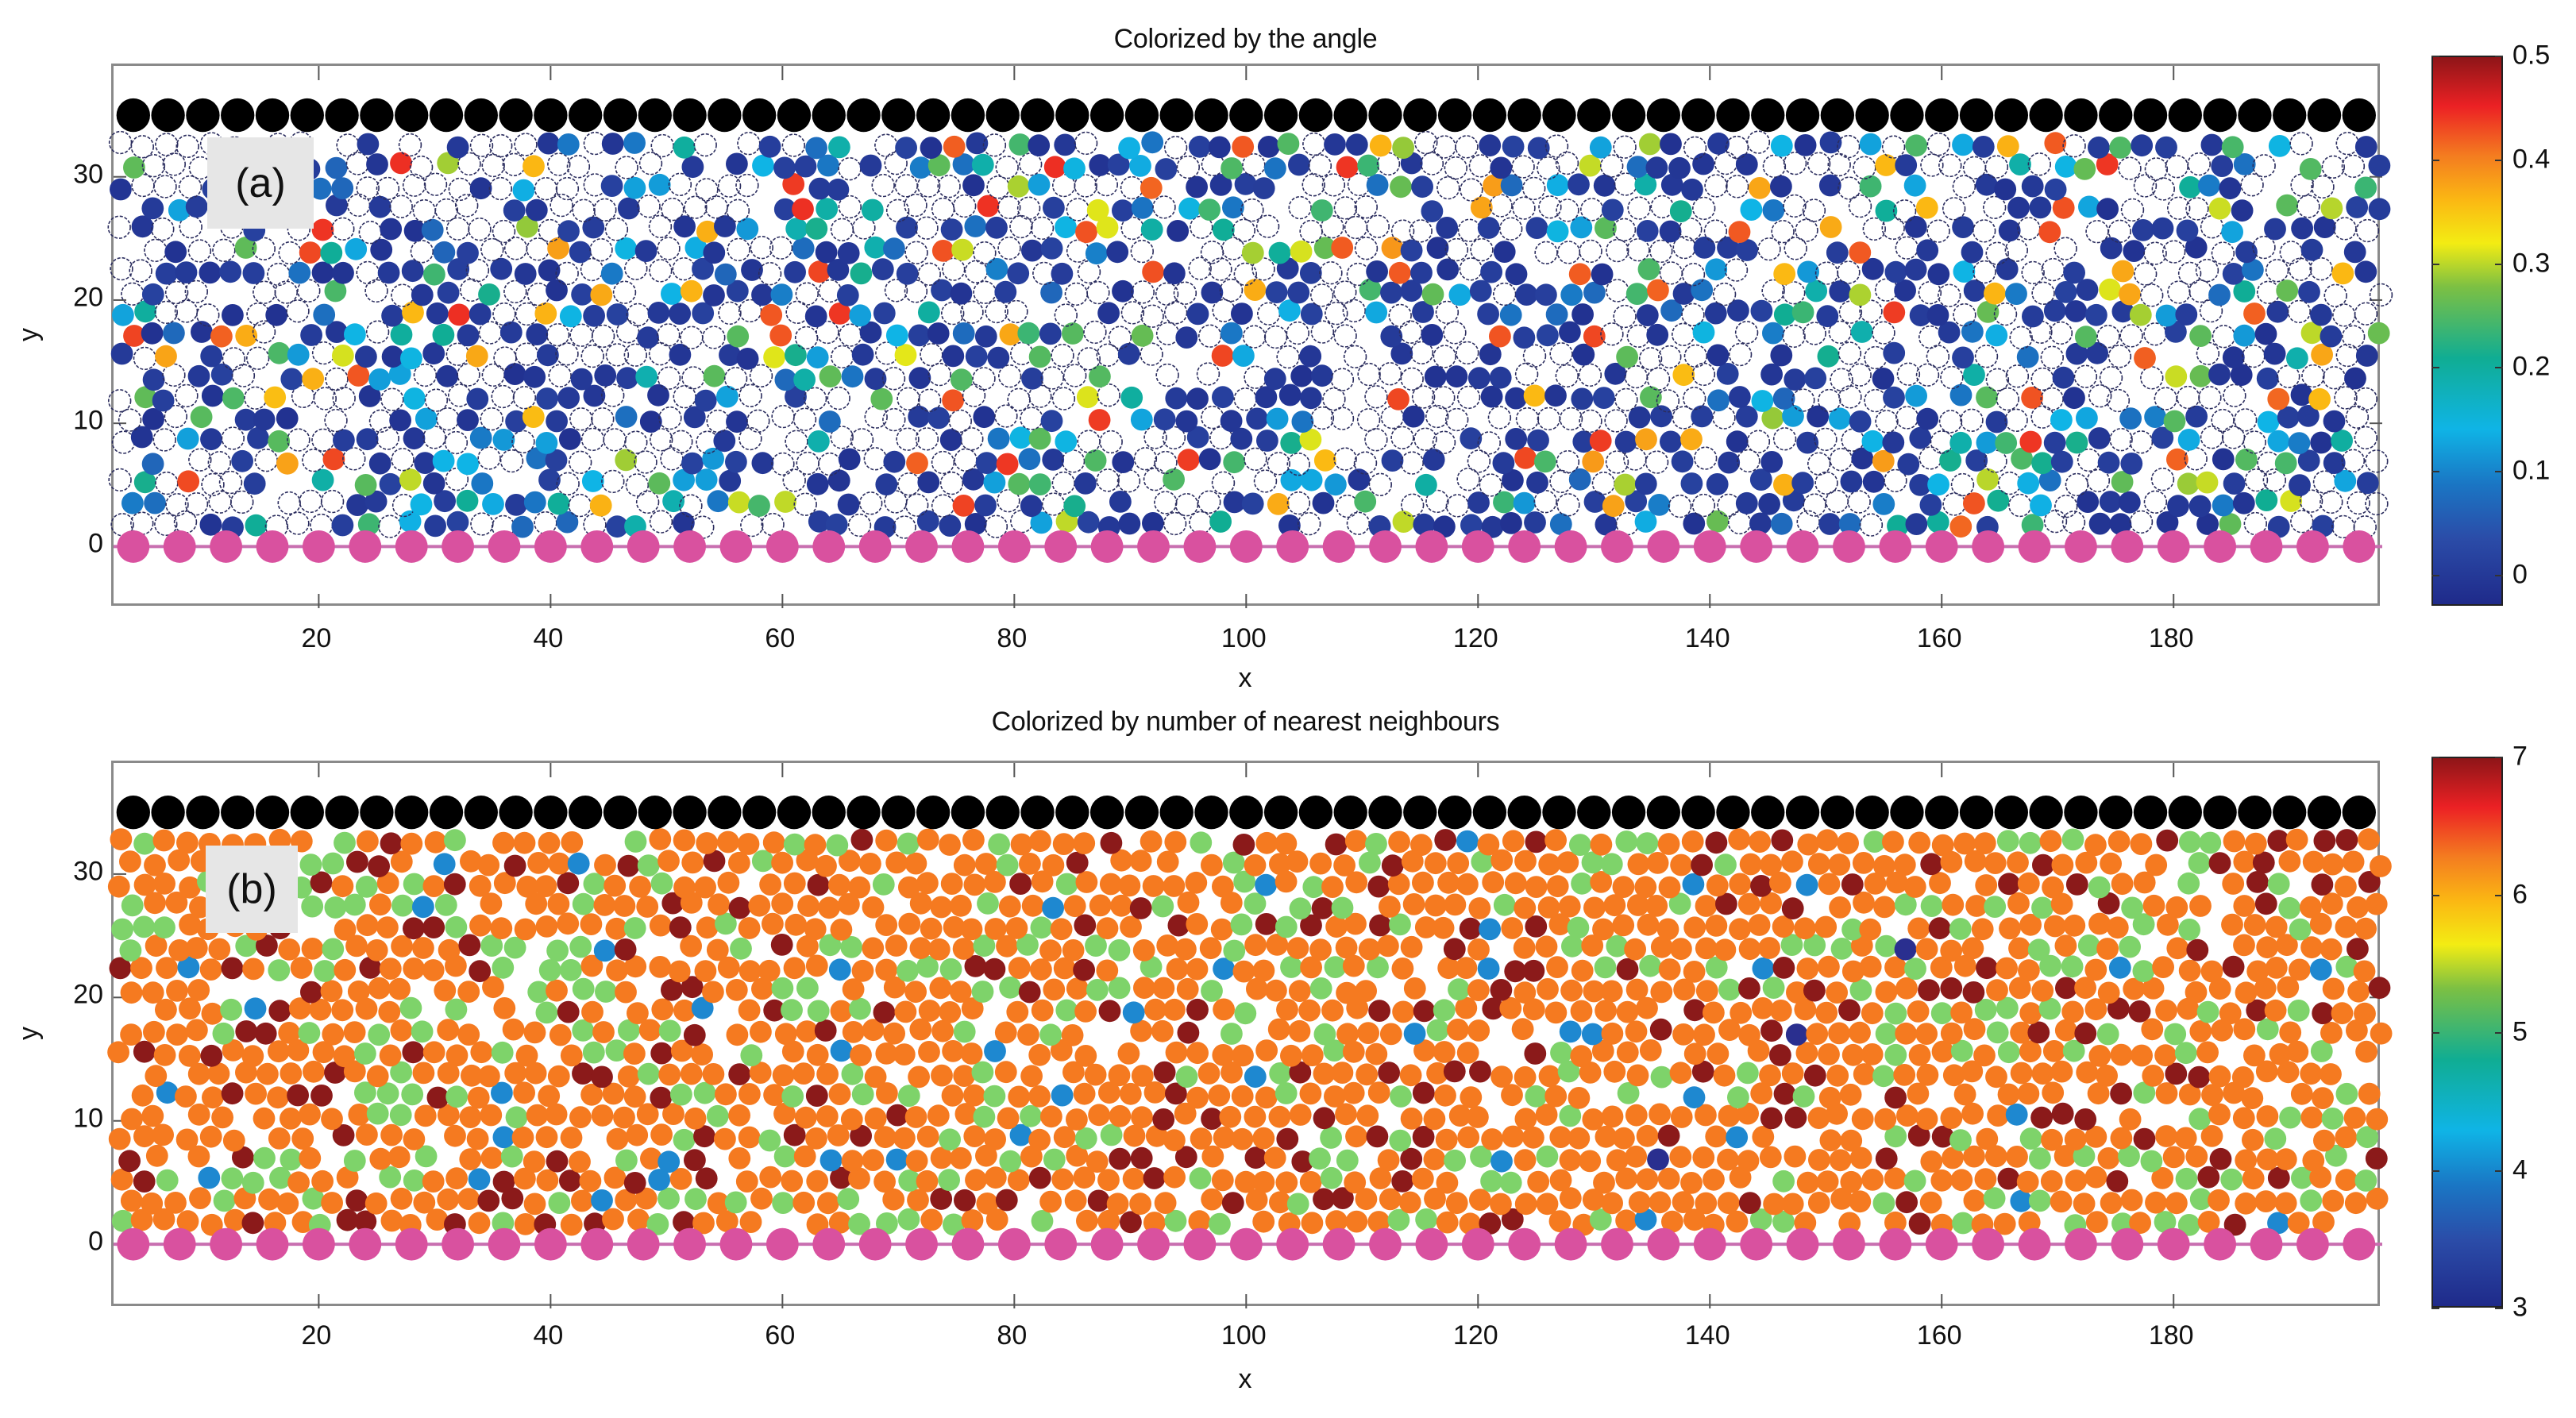  Describe the element at coordinates (2467, 1032) in the screenshot. I see `panel-b-colorbar` at that location.